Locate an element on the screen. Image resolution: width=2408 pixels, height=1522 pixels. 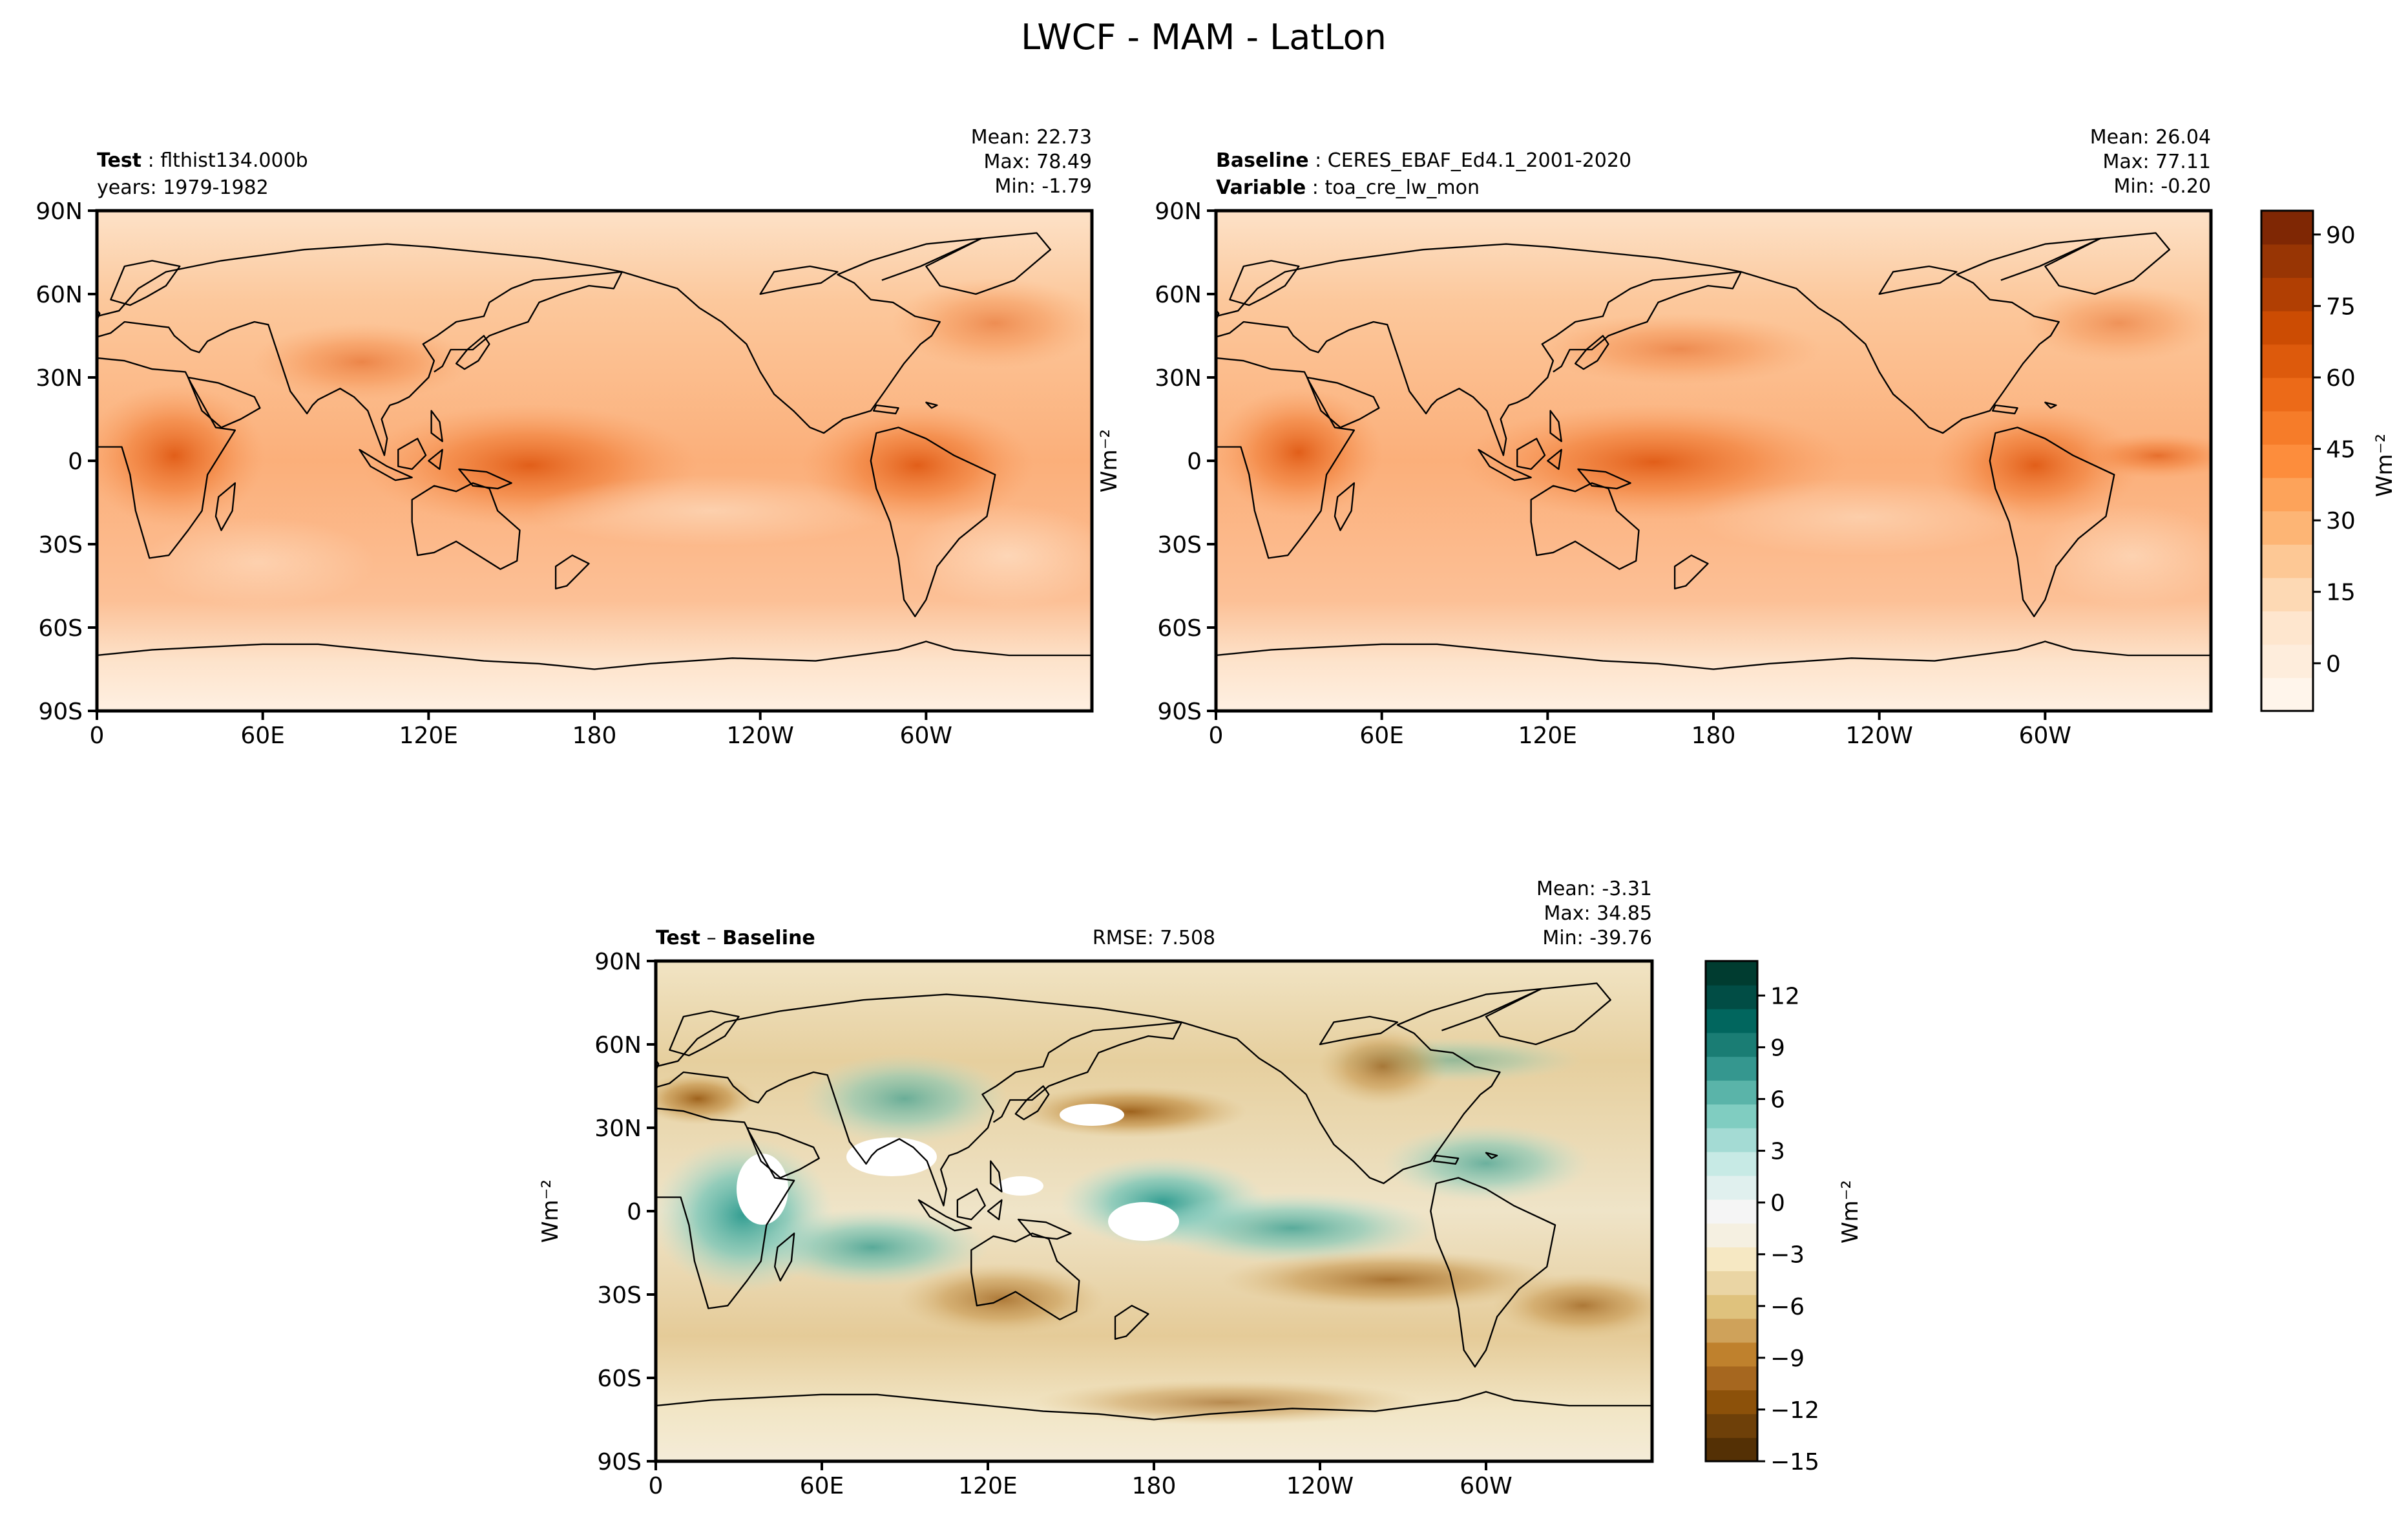
difference-rmse: RMSE: 7.508 is located at coordinates (1154, 938).